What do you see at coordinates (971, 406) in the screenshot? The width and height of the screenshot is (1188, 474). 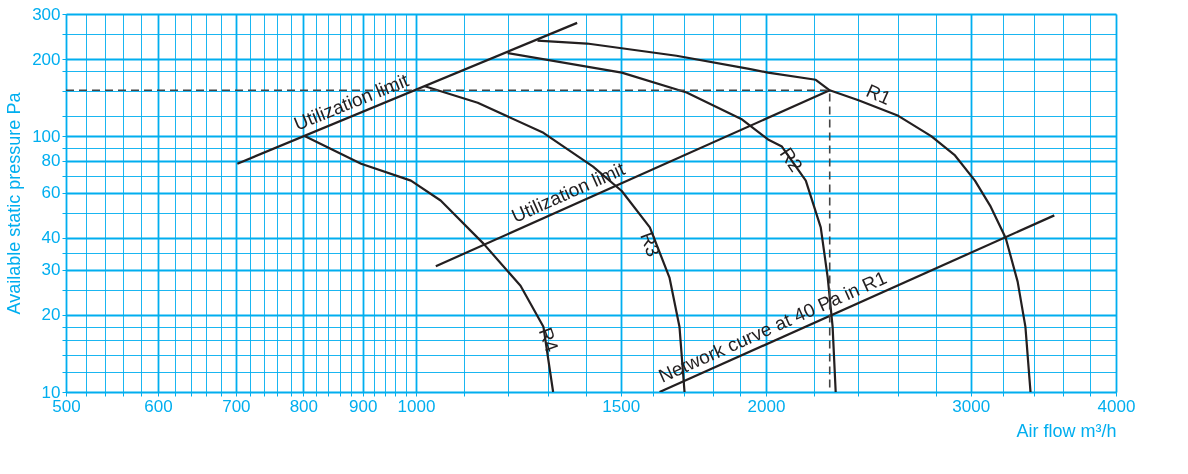 I see `x-tick-label: 3000` at bounding box center [971, 406].